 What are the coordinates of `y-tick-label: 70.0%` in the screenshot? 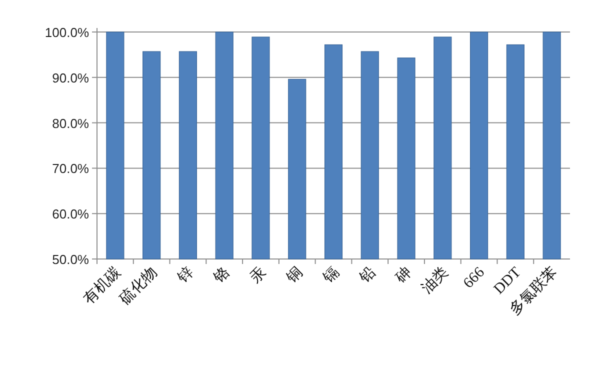 It's located at (71, 168).